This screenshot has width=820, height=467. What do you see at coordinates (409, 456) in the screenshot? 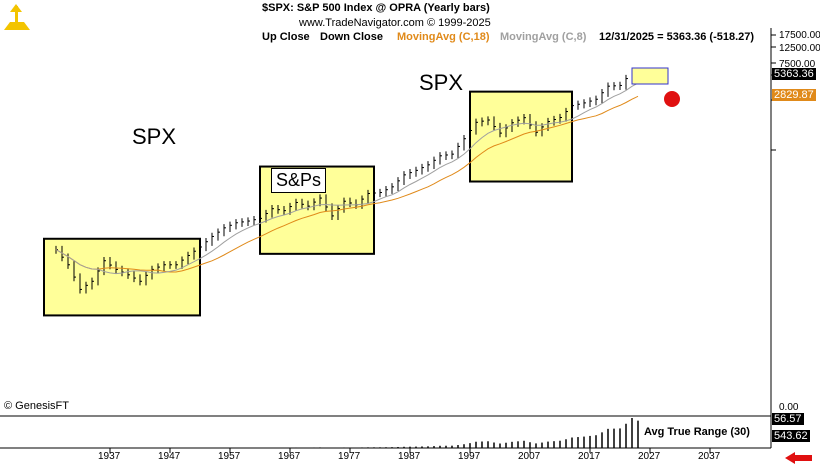
I see `x-tick-label: 1987` at bounding box center [409, 456].